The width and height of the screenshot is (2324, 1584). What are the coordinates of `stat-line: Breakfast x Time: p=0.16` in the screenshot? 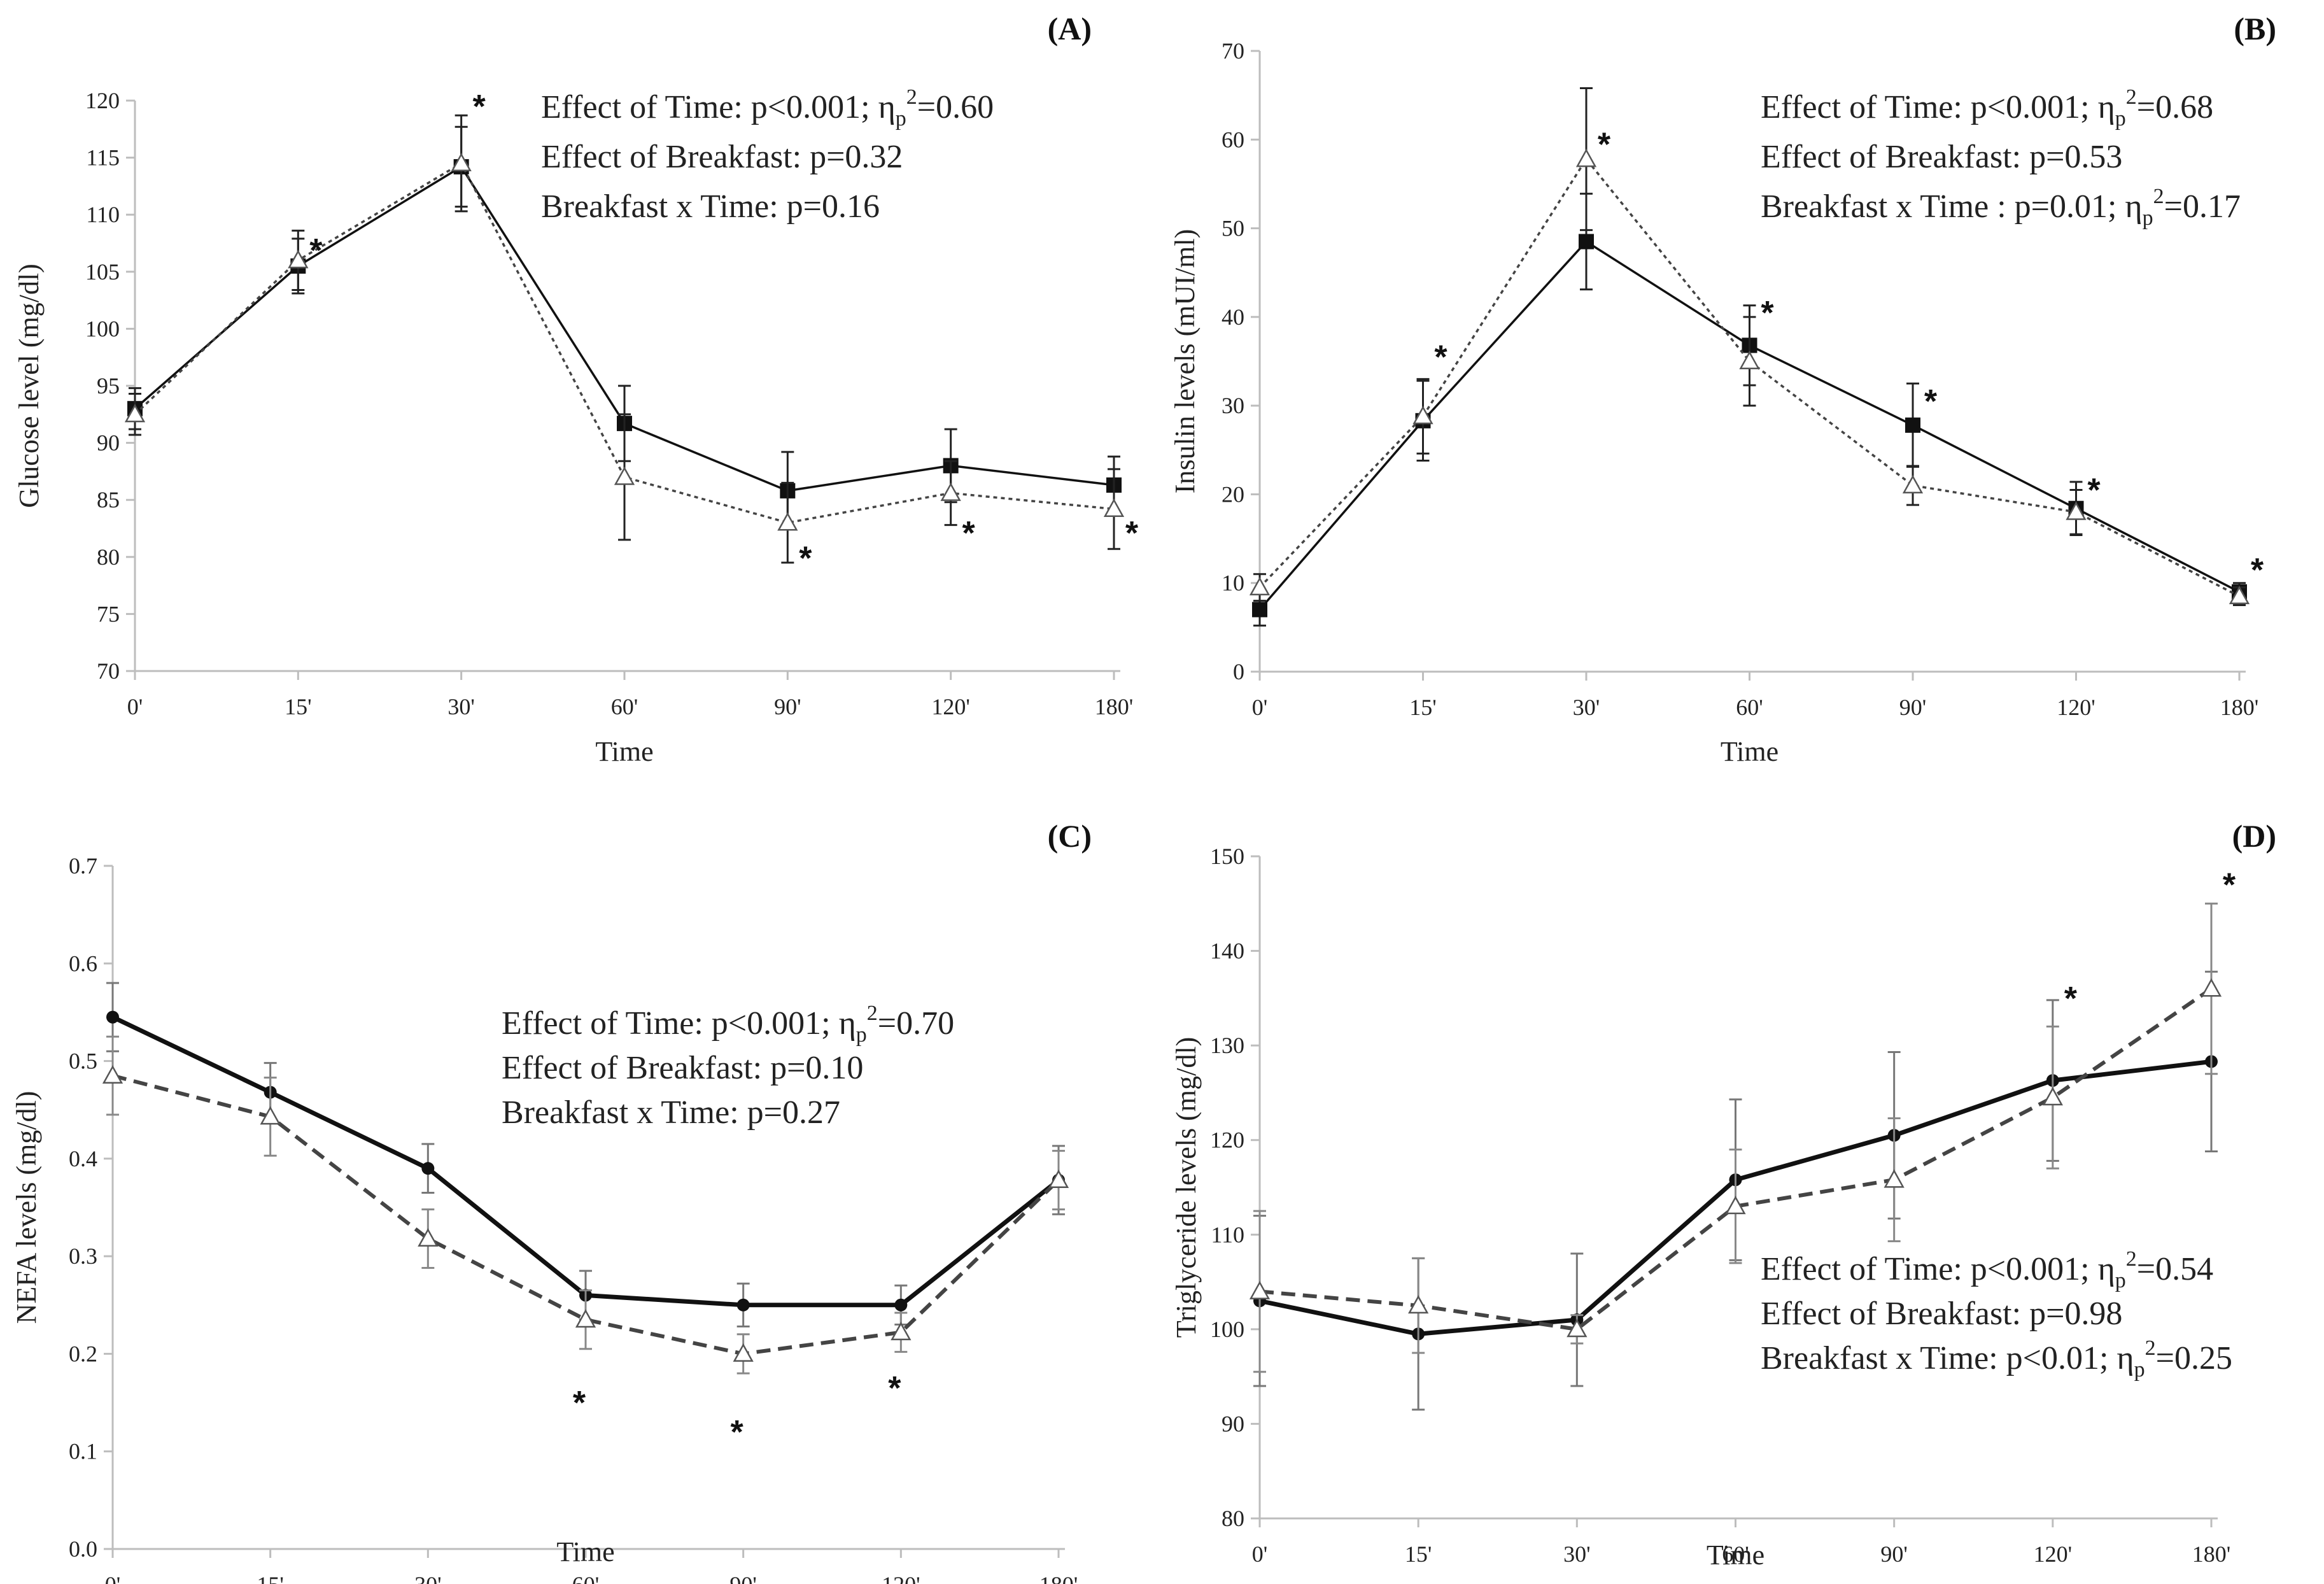 It's located at (711, 206).